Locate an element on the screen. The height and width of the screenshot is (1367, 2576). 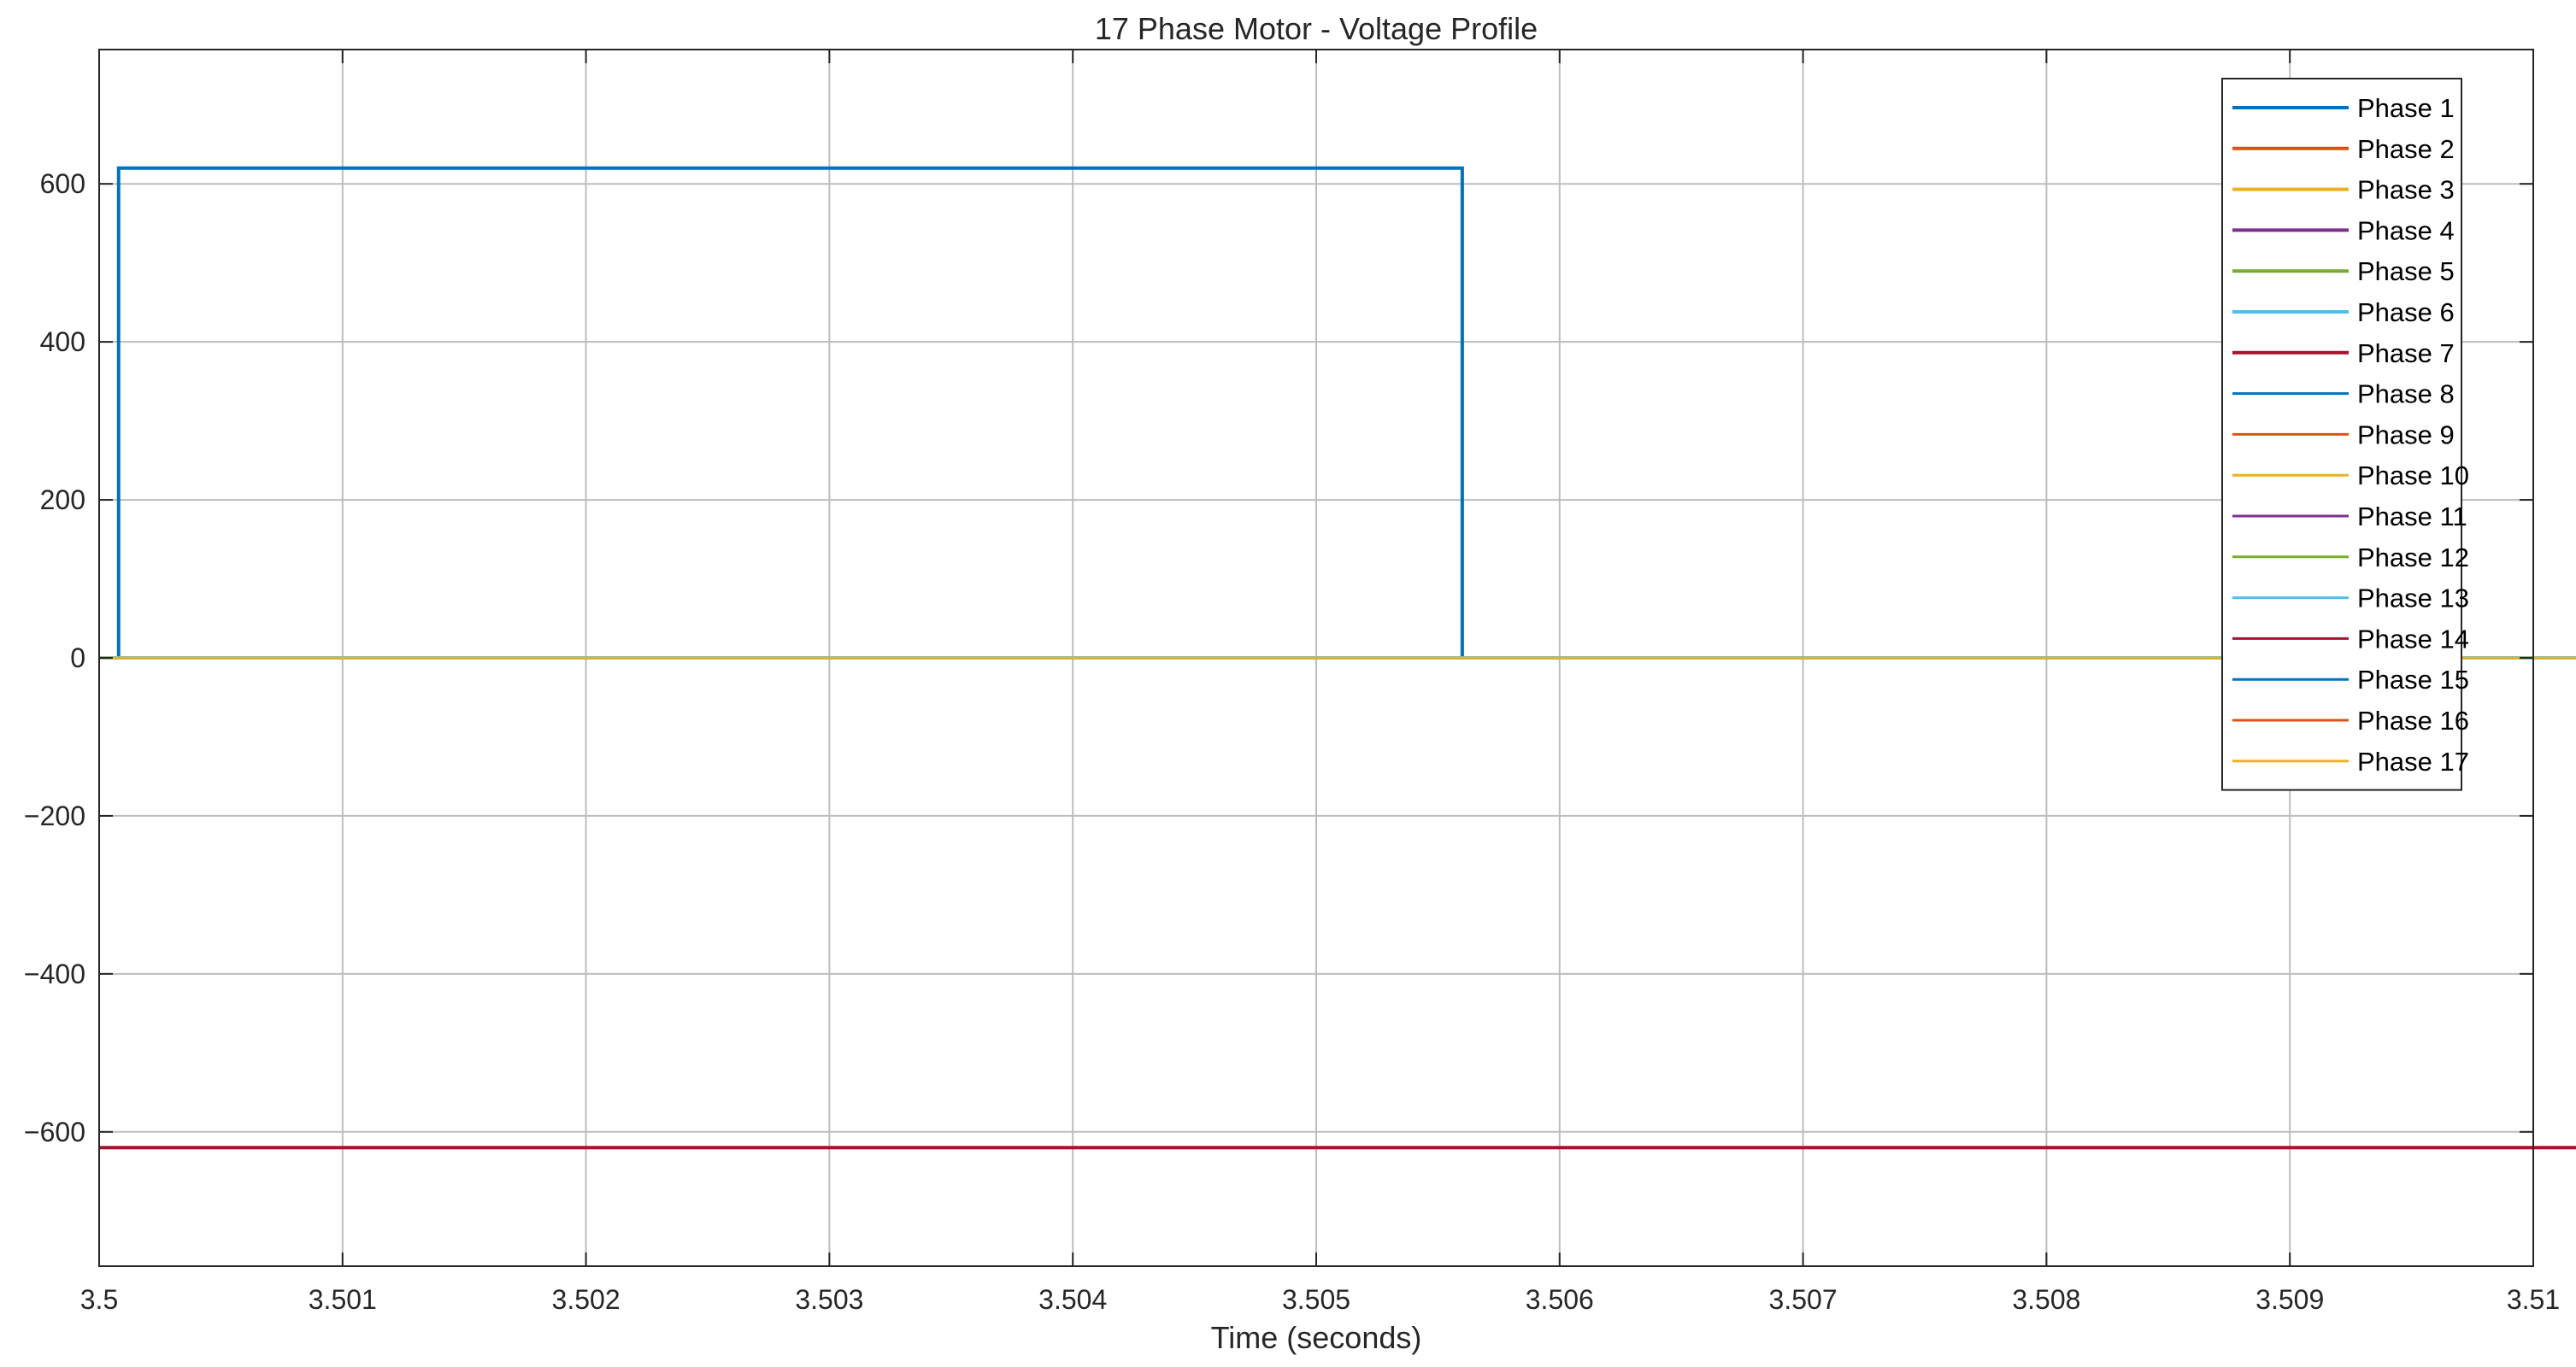
legend-label: Phase 12 is located at coordinates (2413, 557).